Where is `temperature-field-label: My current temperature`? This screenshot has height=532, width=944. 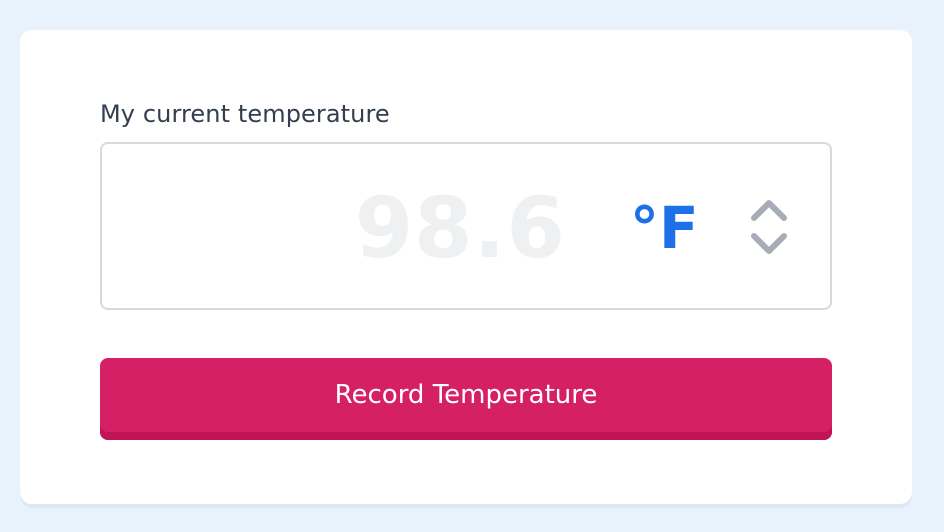 temperature-field-label: My current temperature is located at coordinates (245, 114).